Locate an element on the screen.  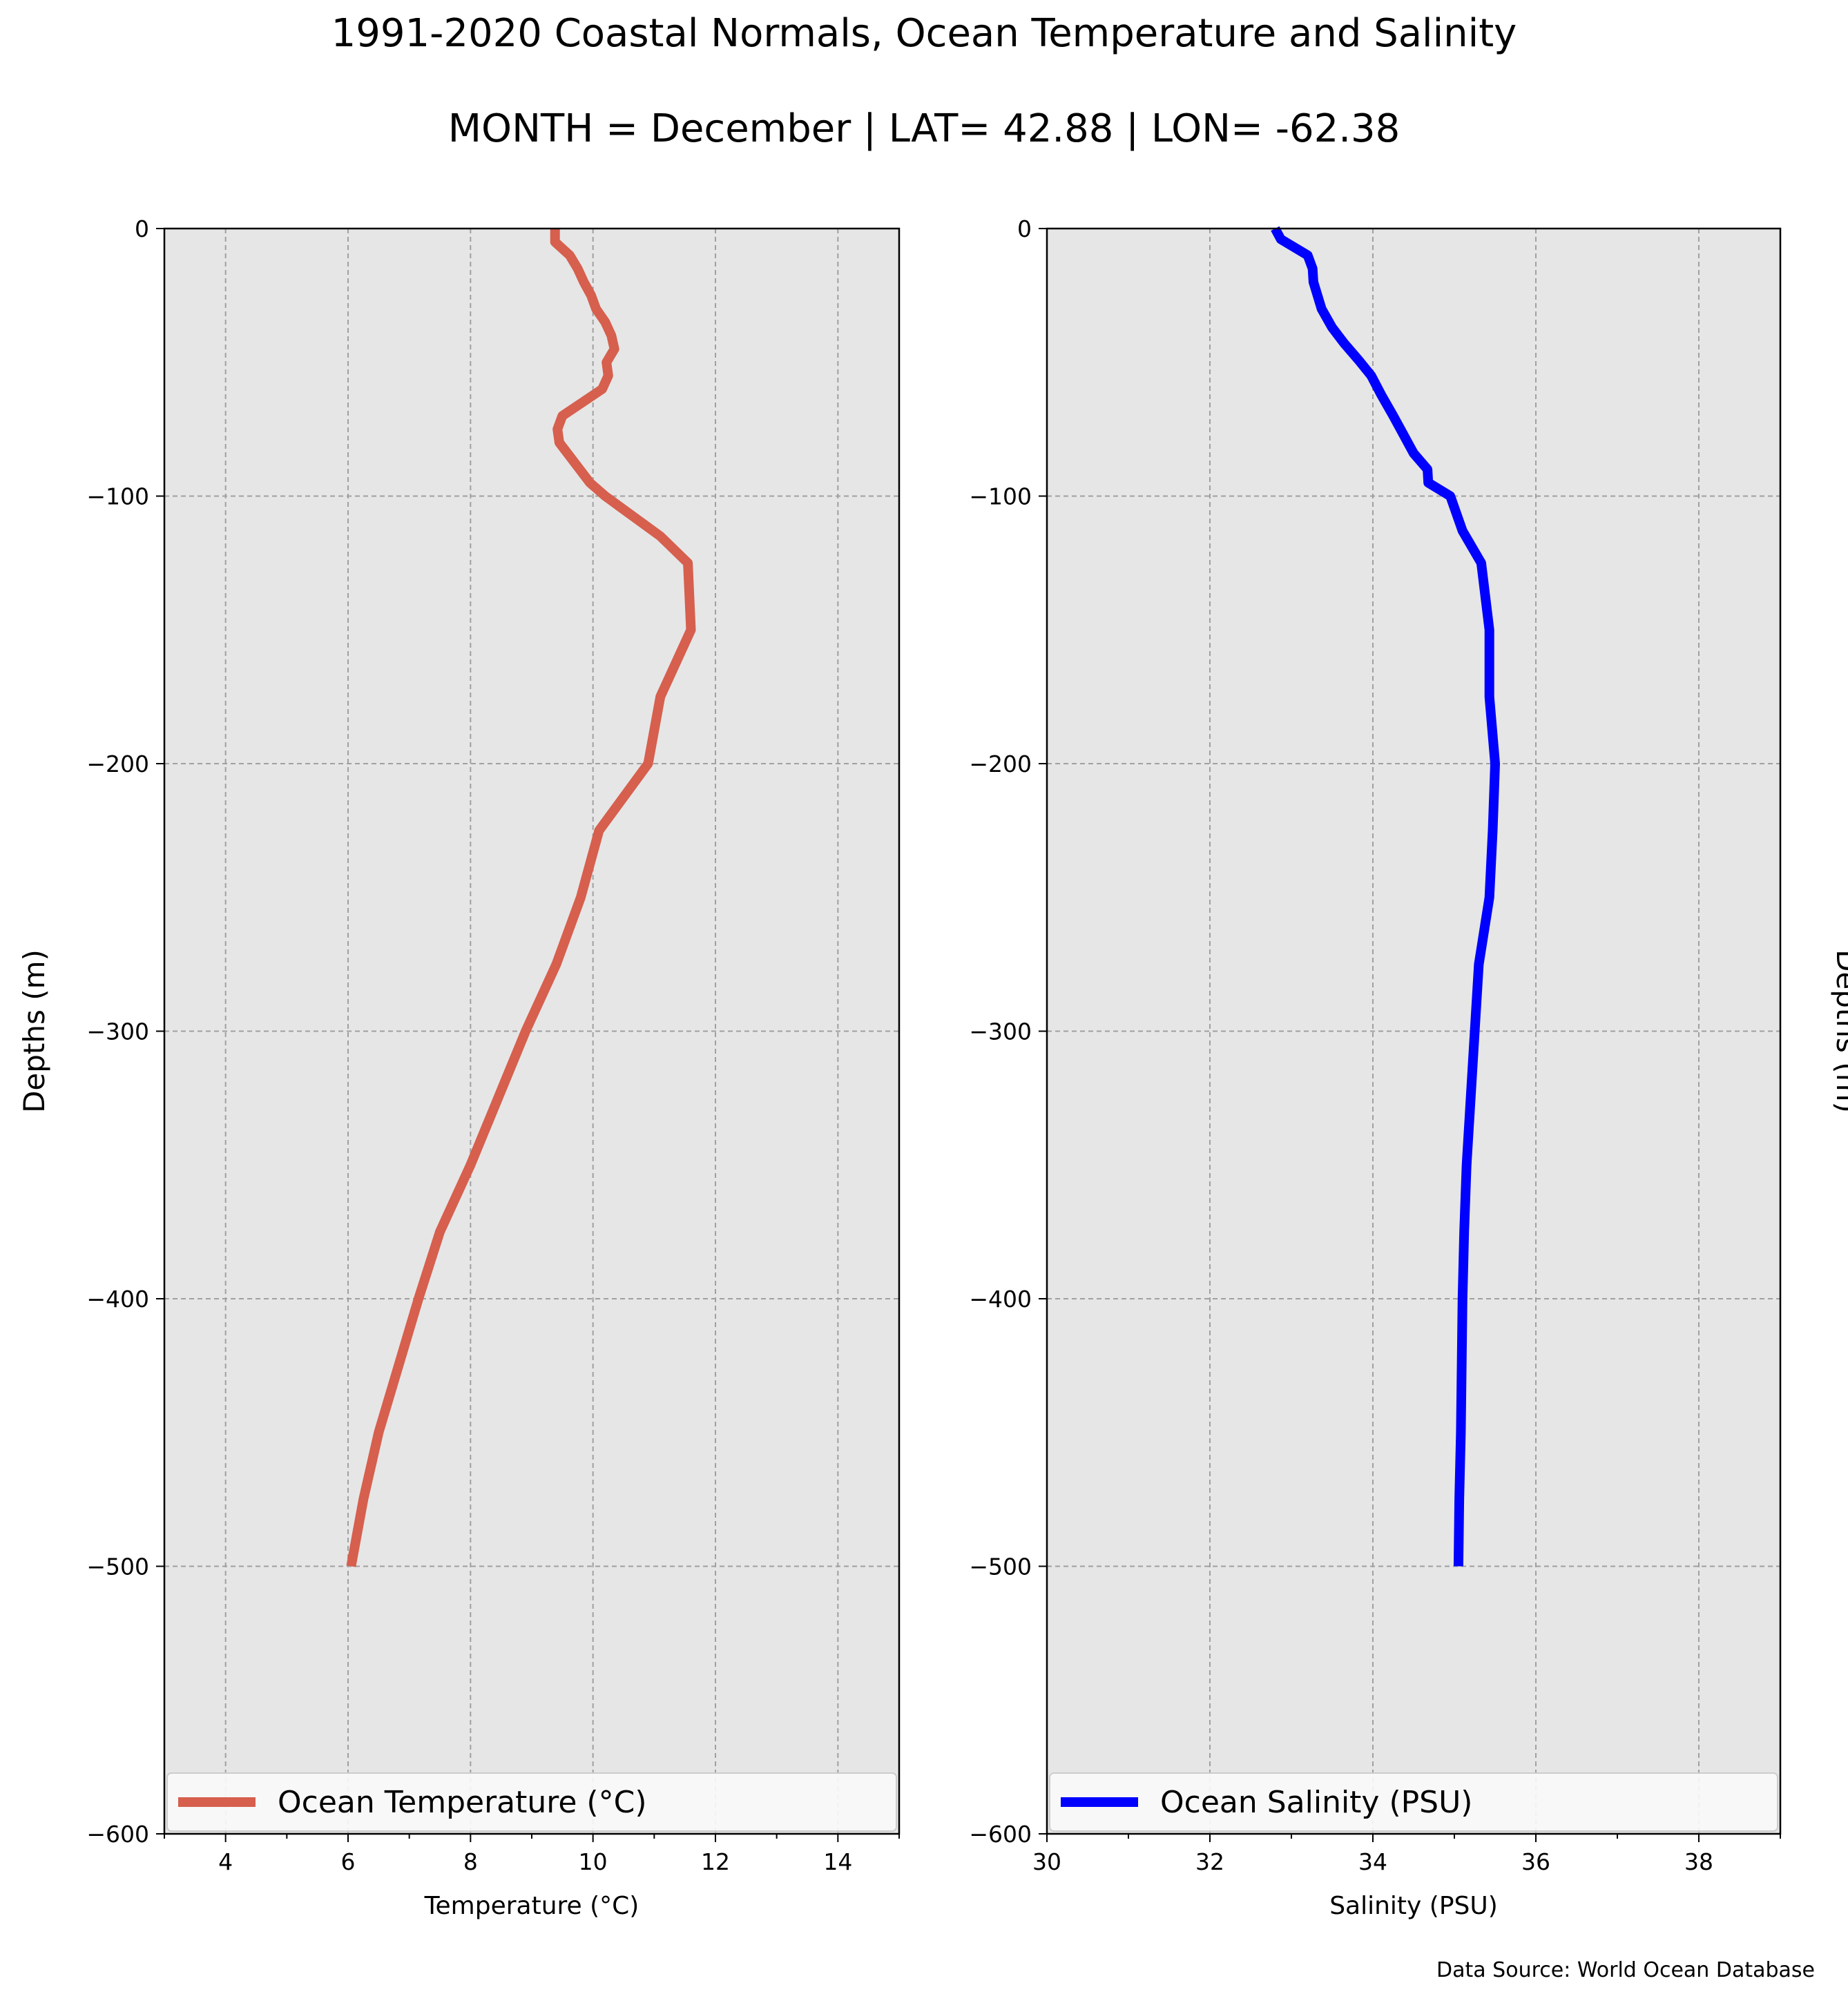
legend: Ocean Temperature (°C) is located at coordinates (531, 1802).